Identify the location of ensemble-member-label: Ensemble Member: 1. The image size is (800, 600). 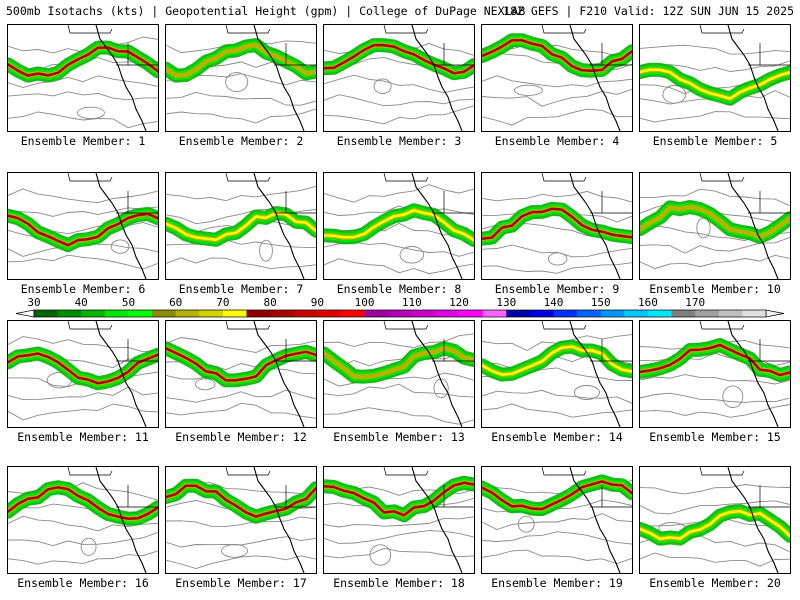
(83, 141).